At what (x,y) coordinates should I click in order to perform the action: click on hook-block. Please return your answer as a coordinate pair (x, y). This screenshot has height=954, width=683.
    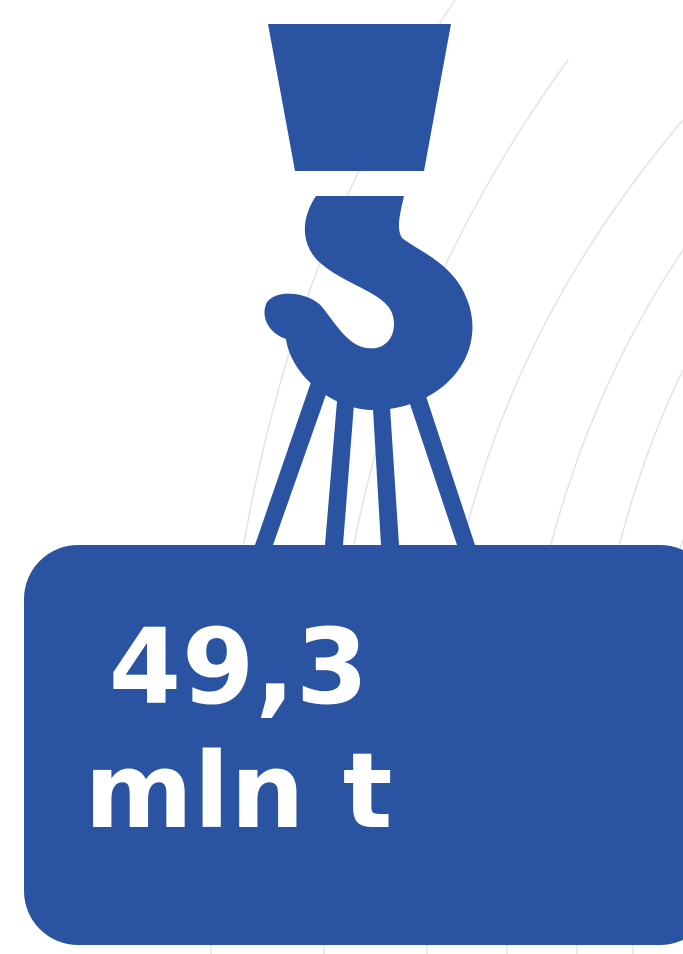
    Looking at the image, I should click on (359, 97).